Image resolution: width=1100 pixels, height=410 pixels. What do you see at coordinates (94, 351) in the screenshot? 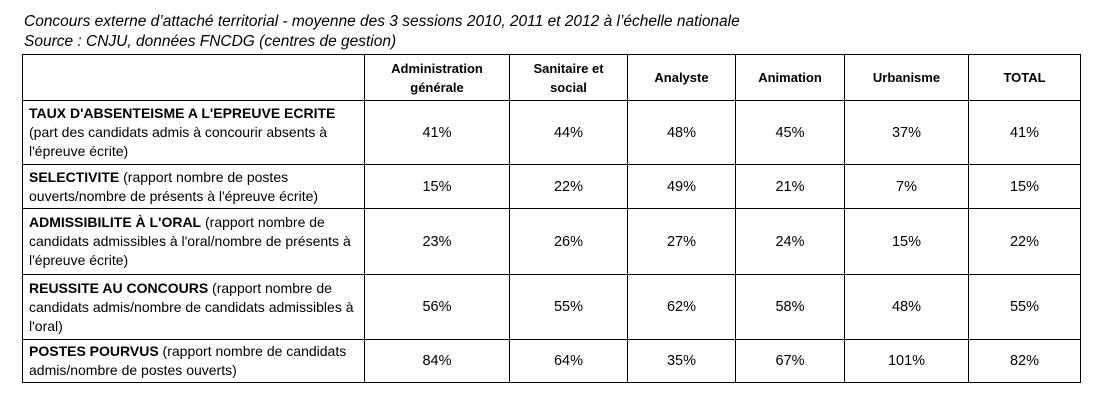
I see `row-title: POSTES POURVUS` at bounding box center [94, 351].